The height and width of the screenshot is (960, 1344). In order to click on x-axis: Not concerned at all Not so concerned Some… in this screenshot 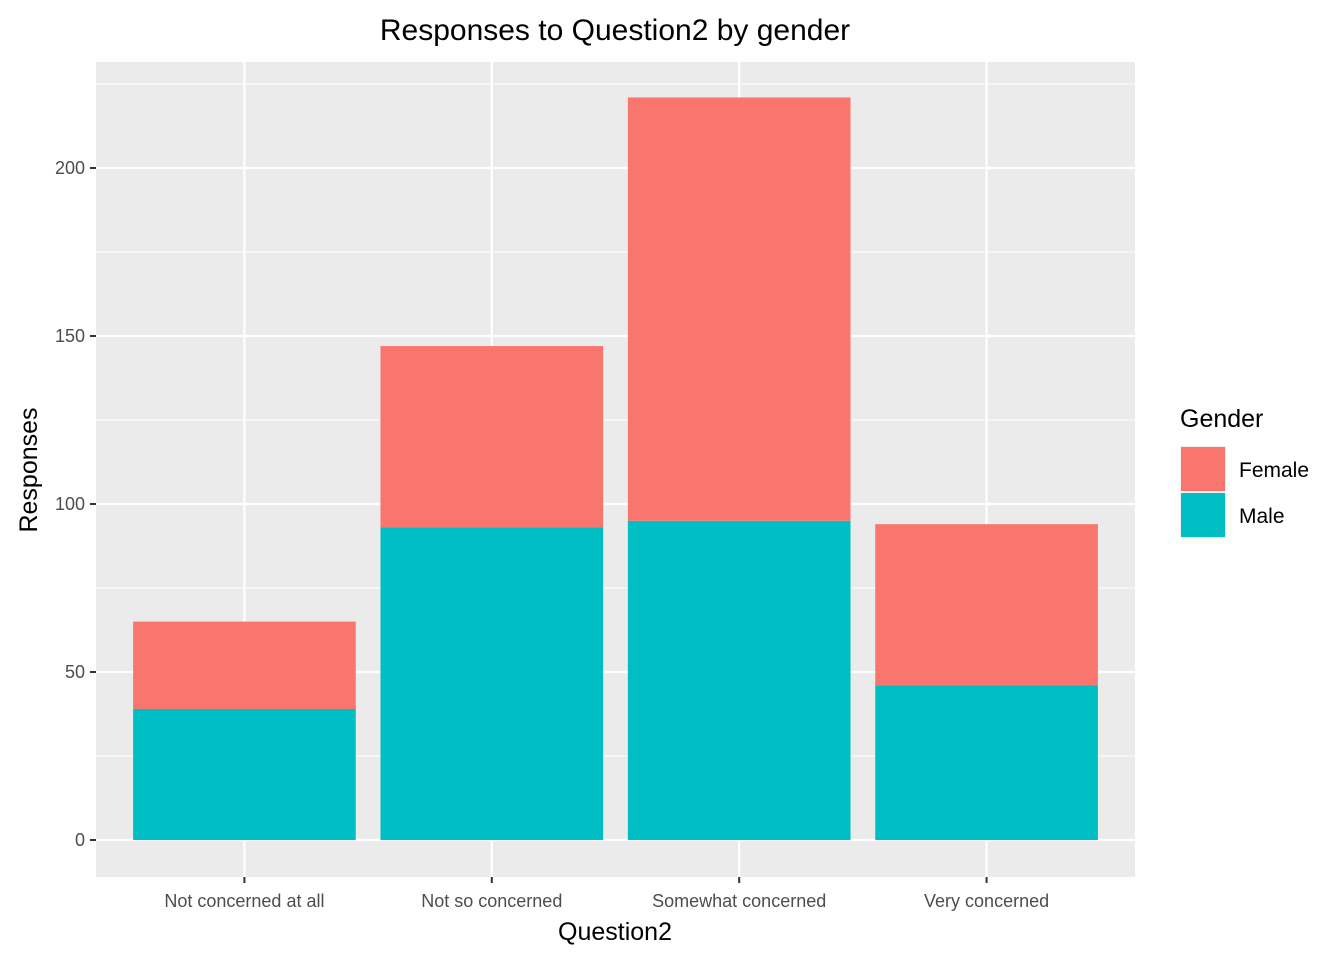, I will do `click(606, 894)`.